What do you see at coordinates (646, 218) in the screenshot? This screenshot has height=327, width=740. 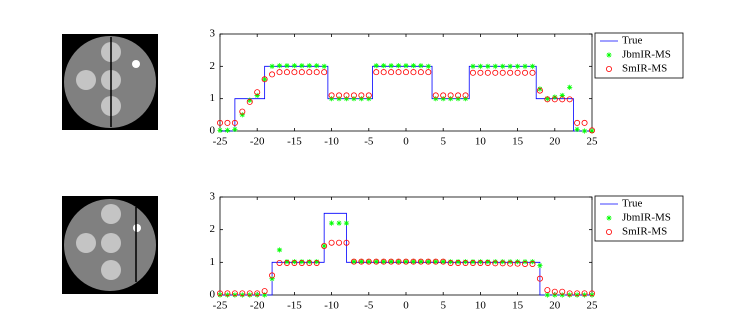 I see `legend-label: JbmIR-MS` at bounding box center [646, 218].